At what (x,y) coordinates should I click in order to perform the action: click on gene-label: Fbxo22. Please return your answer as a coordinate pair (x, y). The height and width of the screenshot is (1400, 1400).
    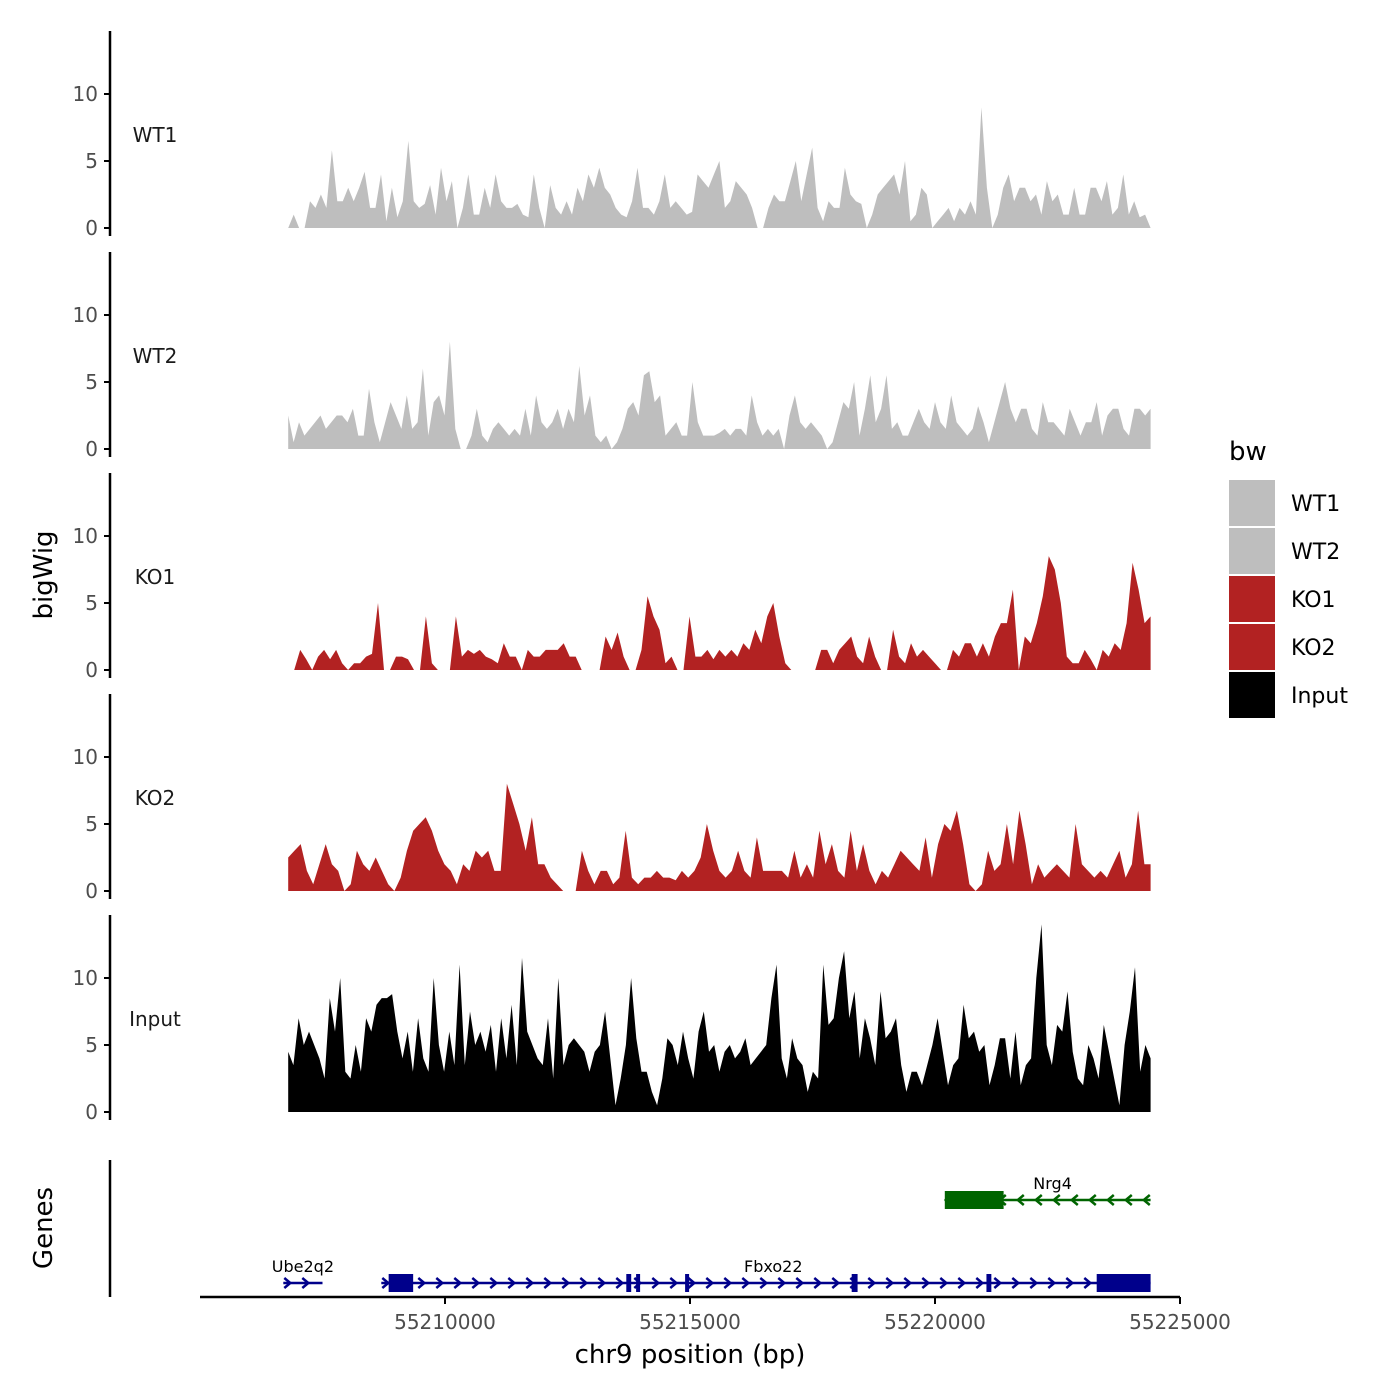
    Looking at the image, I should click on (773, 1266).